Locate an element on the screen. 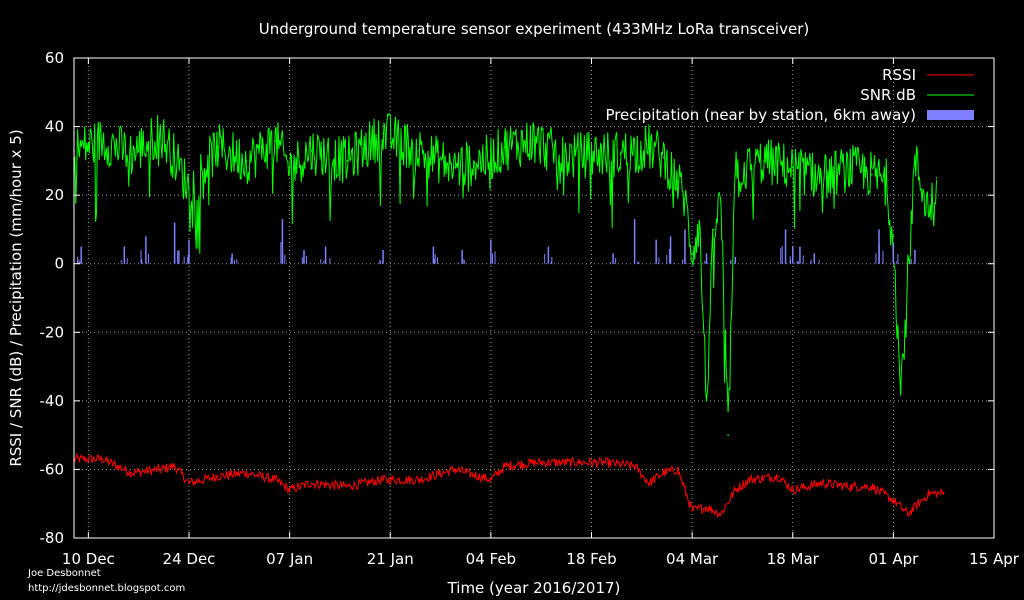 Image resolution: width=1024 pixels, height=600 pixels. y-tick-label: -20 is located at coordinates (52, 332).